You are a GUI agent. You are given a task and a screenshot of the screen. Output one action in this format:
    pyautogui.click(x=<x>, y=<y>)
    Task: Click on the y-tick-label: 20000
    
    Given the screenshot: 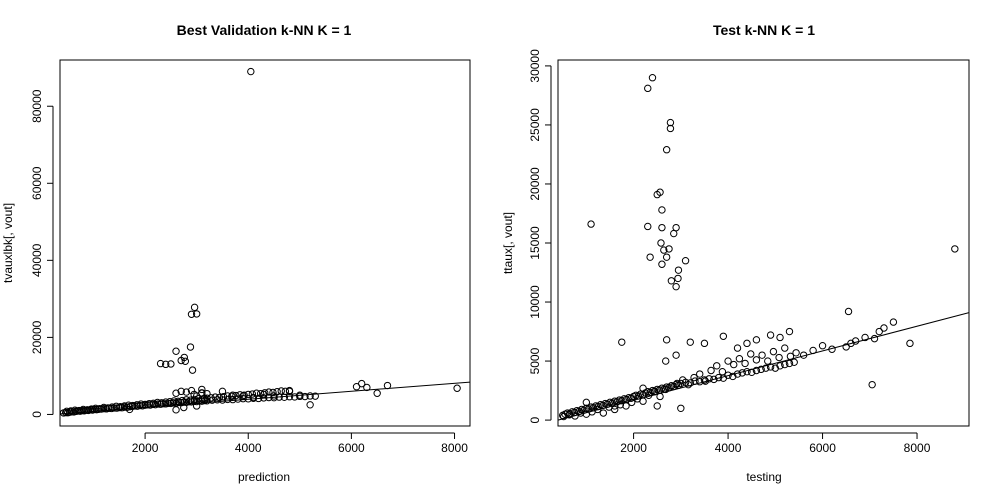 What is the action you would take?
    pyautogui.click(x=535, y=184)
    